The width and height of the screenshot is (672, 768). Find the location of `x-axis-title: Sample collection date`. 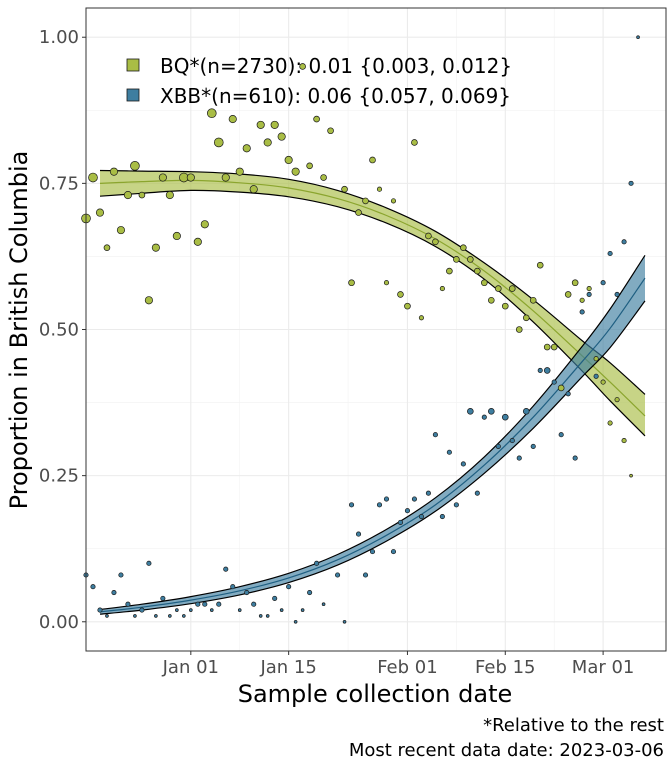

x-axis-title: Sample collection date is located at coordinates (375, 694).